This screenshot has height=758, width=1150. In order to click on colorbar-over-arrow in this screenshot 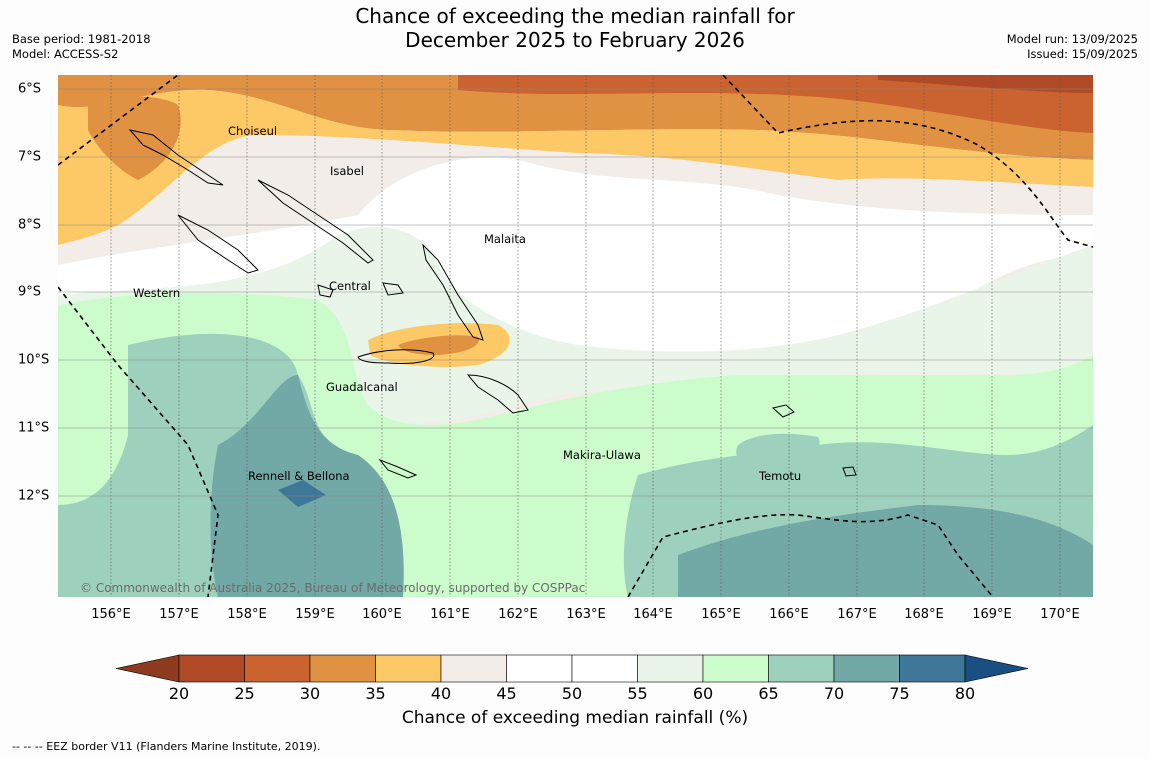, I will do `click(996, 668)`.